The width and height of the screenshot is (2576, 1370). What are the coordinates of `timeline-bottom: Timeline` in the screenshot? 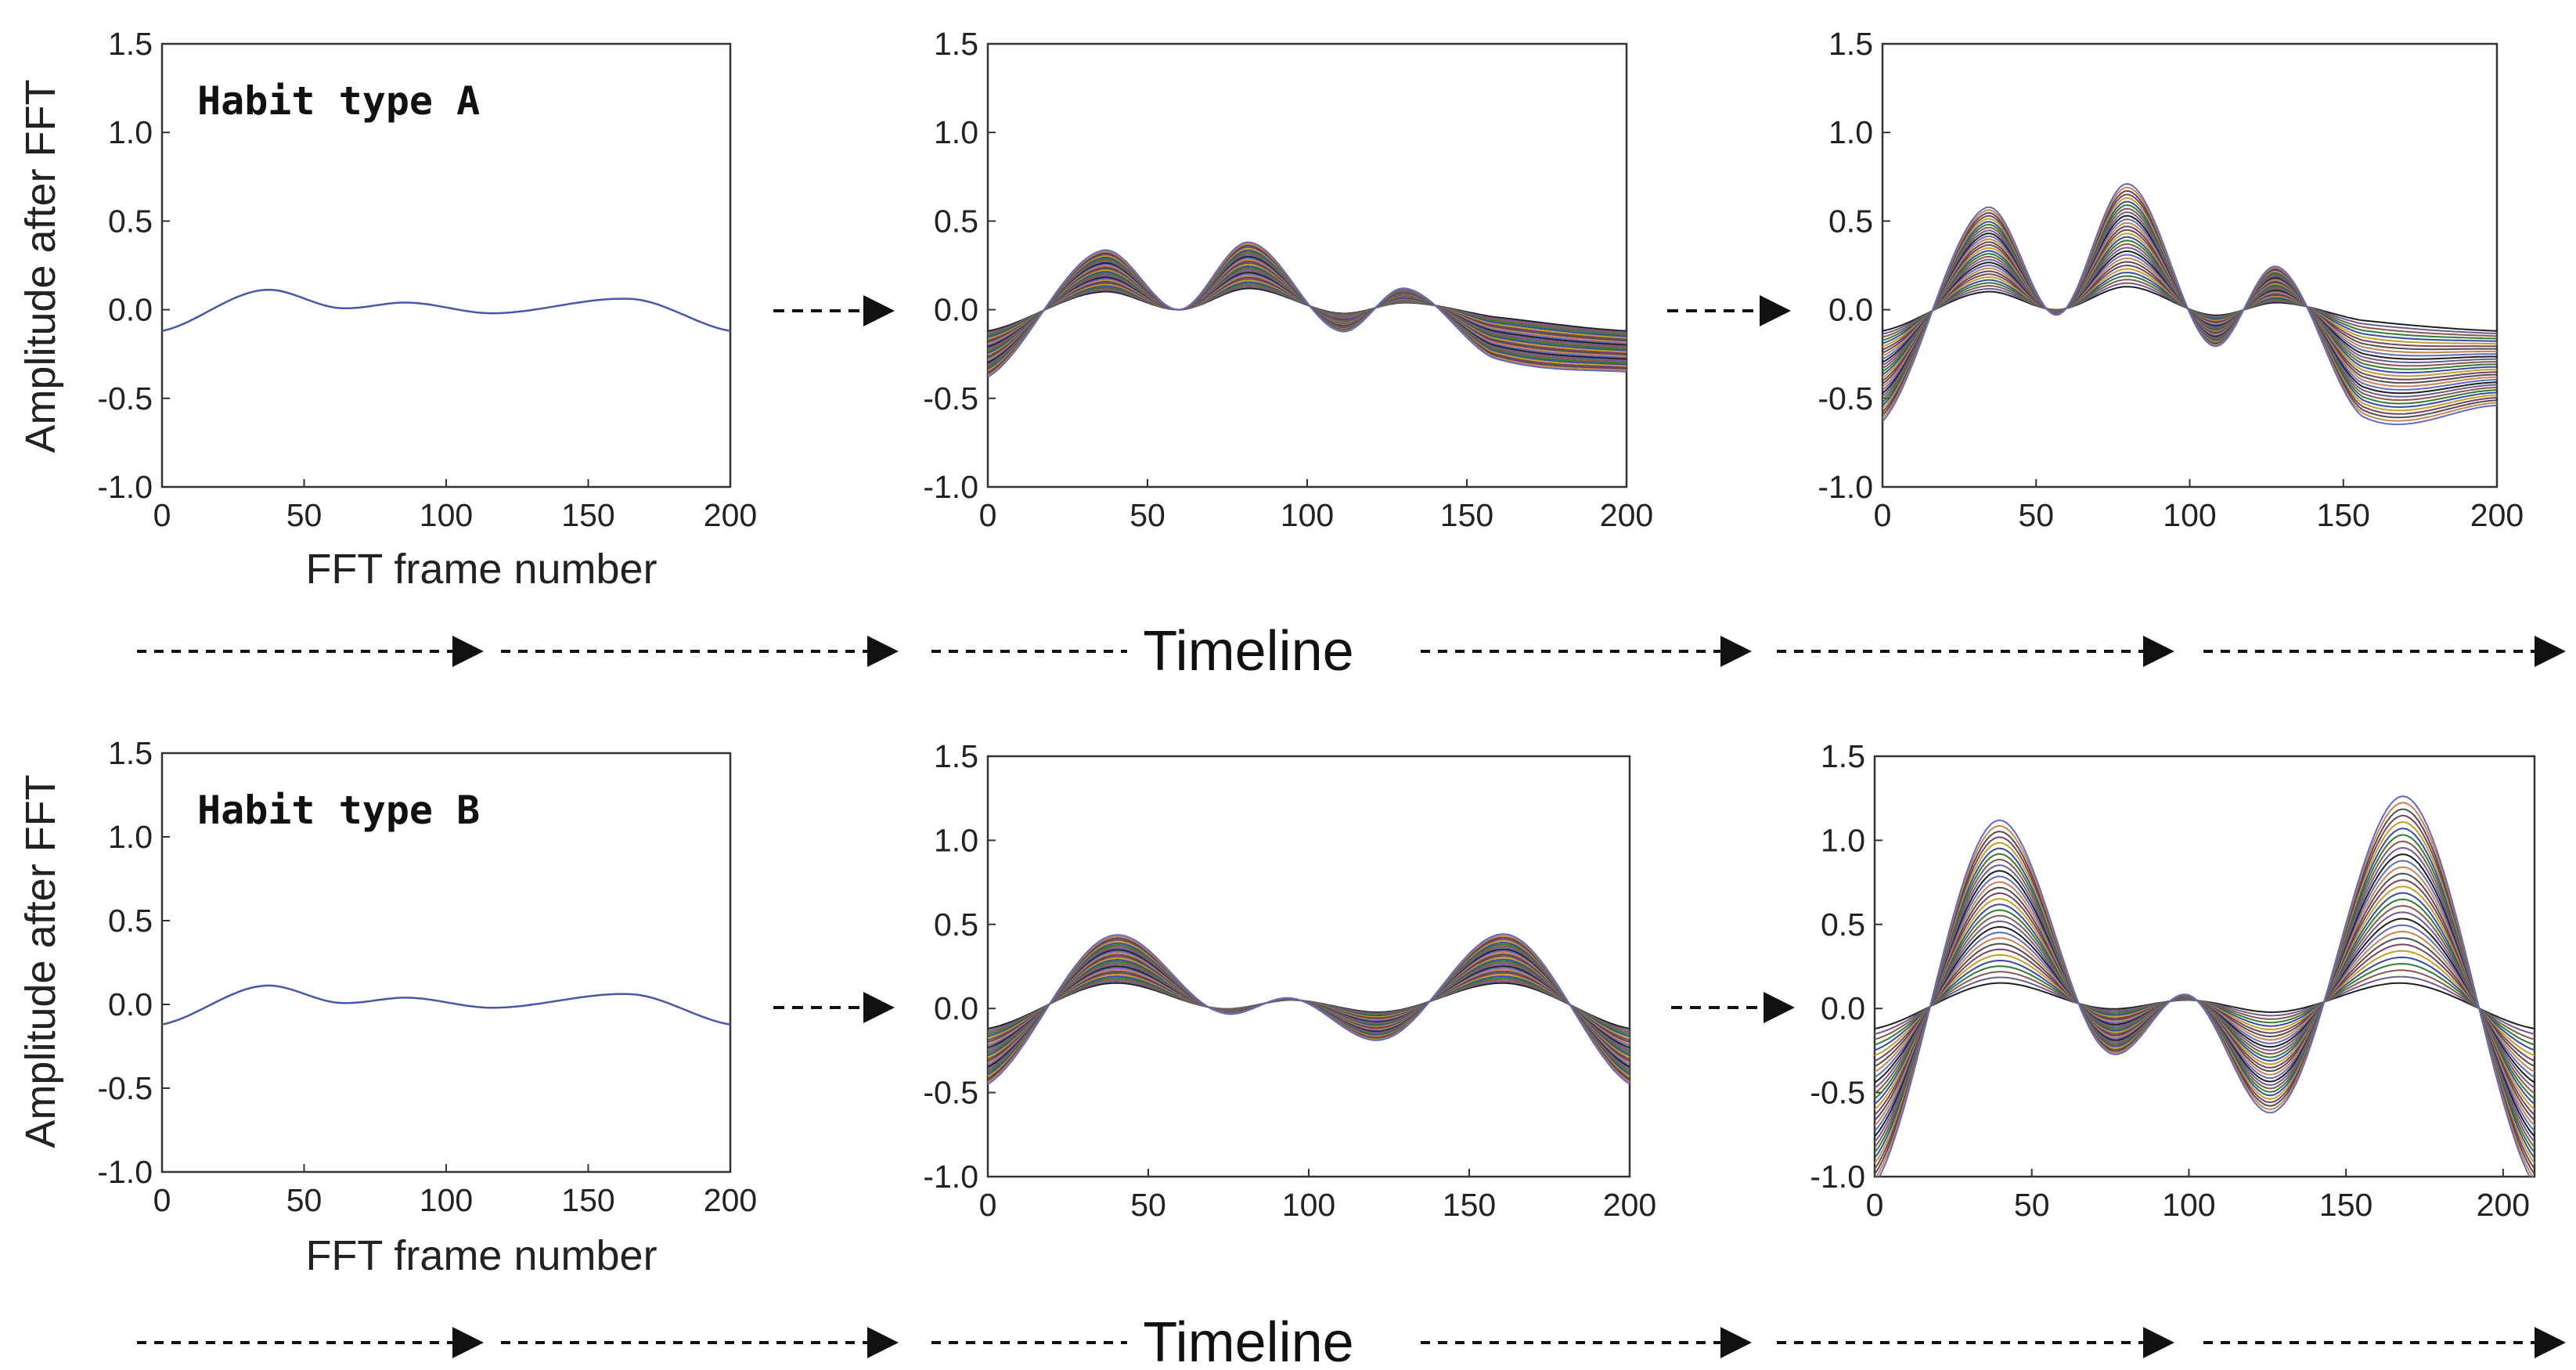 It's located at (1351, 1340).